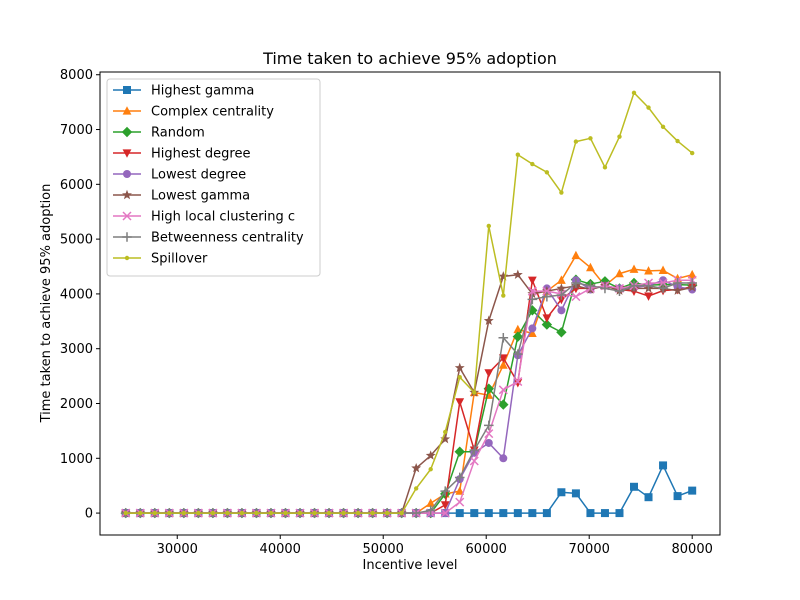 This screenshot has height=600, width=800. What do you see at coordinates (76, 240) in the screenshot?
I see `y-tick-label: 5000` at bounding box center [76, 240].